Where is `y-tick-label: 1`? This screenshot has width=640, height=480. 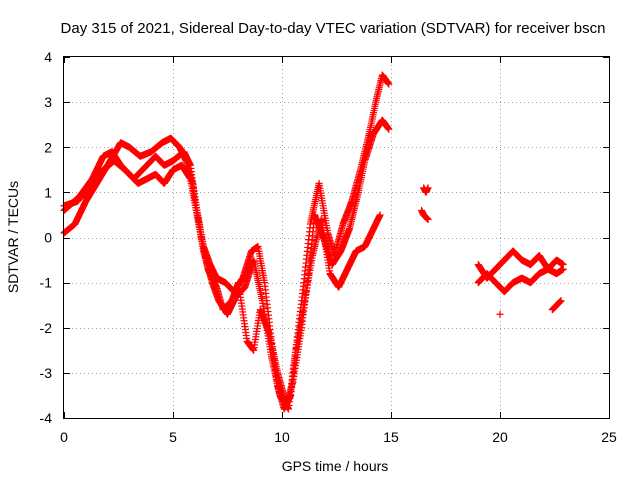
y-tick-label: 1 is located at coordinates (48, 192).